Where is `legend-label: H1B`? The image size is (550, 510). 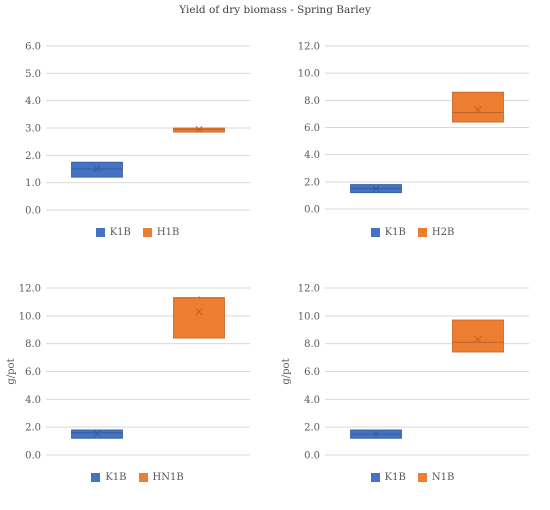
legend-label: H1B is located at coordinates (168, 232).